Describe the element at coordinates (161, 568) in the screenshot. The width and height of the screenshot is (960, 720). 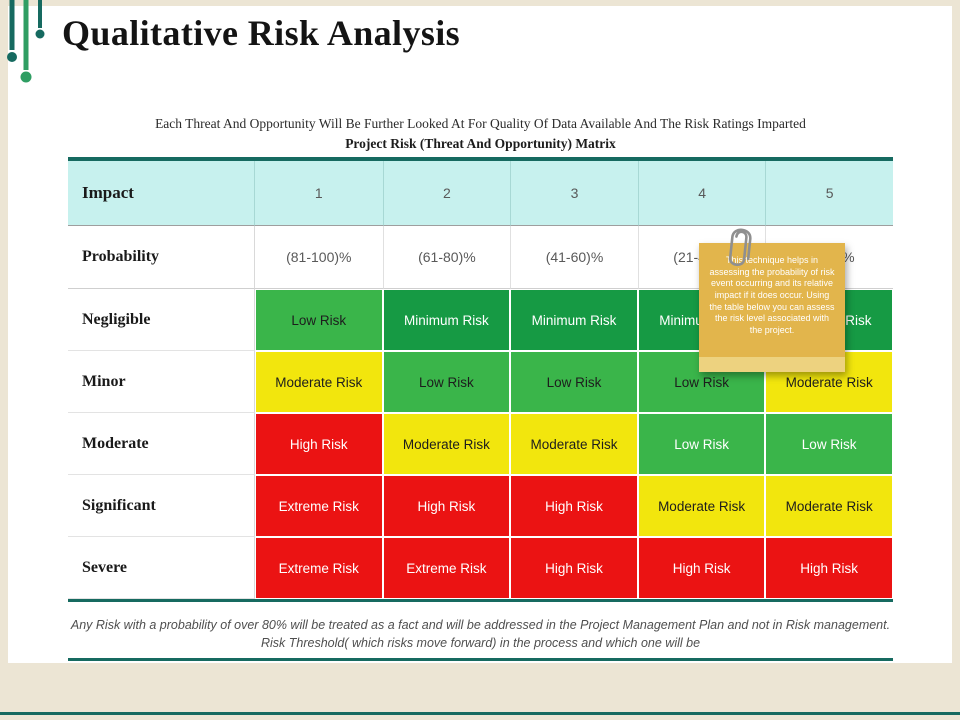
I see `row-label-severe: Severe` at that location.